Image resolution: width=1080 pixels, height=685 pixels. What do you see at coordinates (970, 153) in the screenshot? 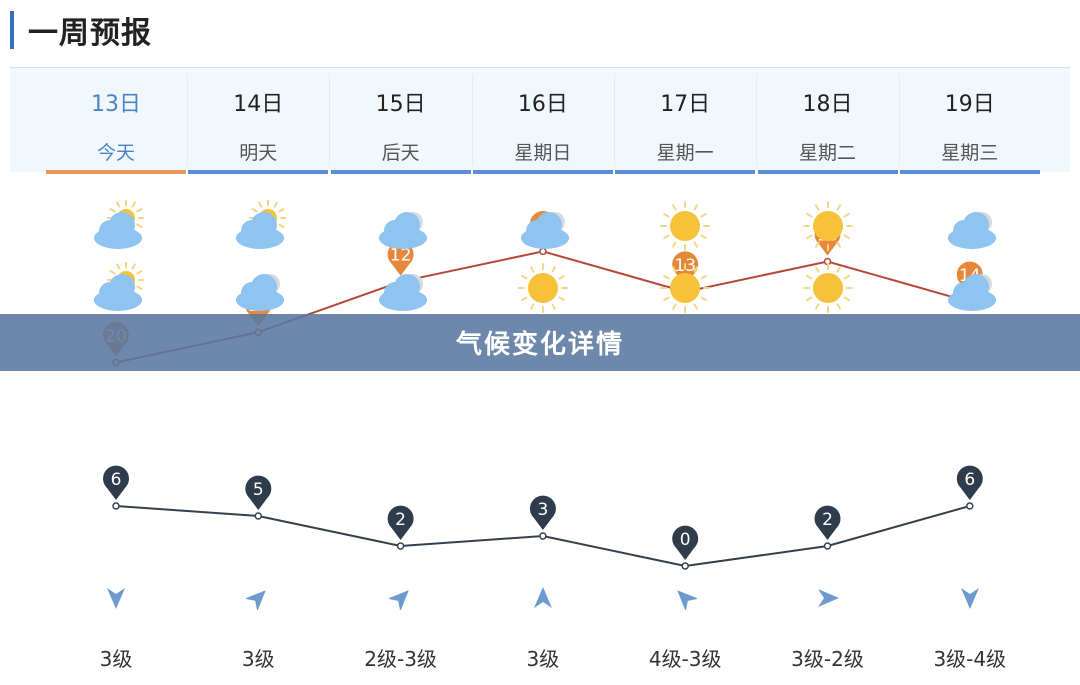
I see `day-name: 星期三` at bounding box center [970, 153].